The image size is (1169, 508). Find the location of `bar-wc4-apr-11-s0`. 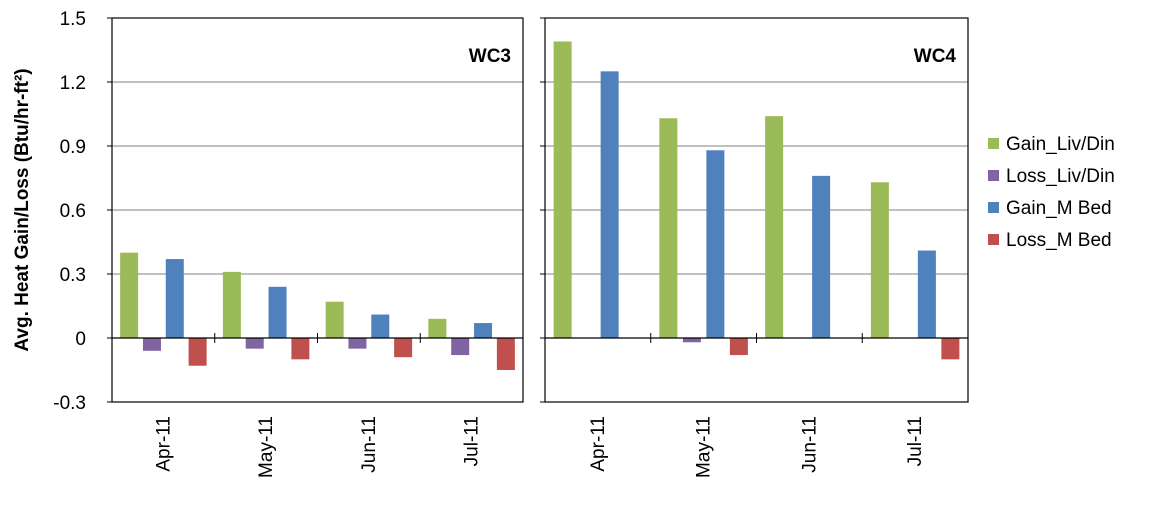

bar-wc4-apr-11-s0 is located at coordinates (562, 189).